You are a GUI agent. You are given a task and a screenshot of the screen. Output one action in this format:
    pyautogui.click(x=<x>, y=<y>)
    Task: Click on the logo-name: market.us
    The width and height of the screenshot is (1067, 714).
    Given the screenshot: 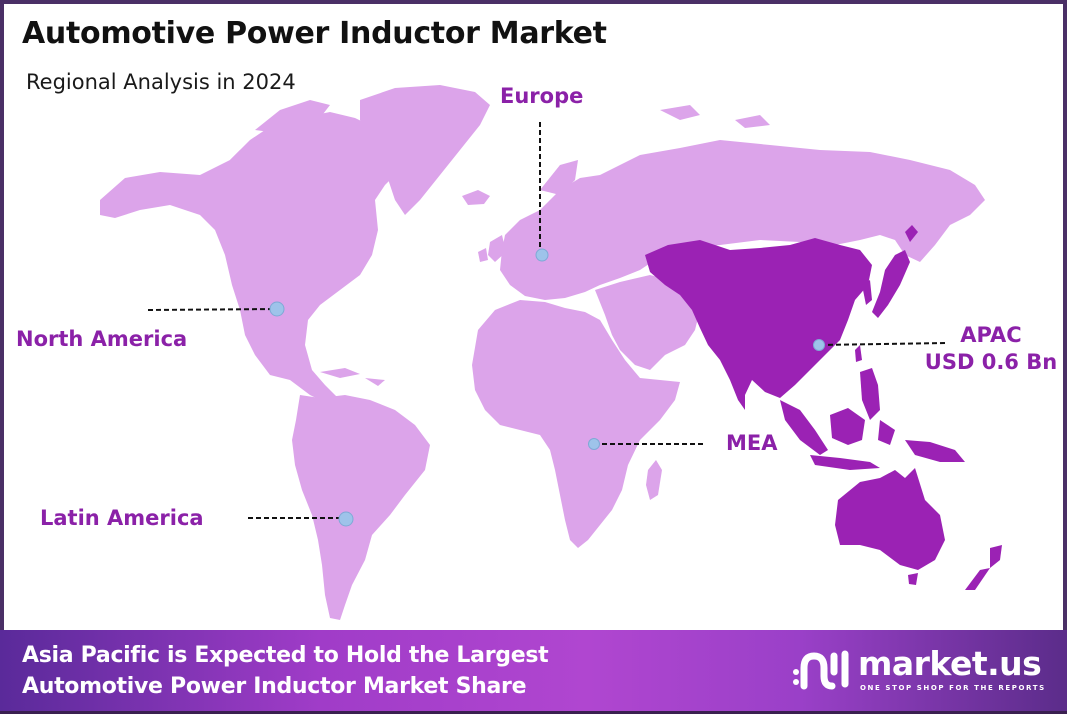 What is the action you would take?
    pyautogui.click(x=950, y=663)
    